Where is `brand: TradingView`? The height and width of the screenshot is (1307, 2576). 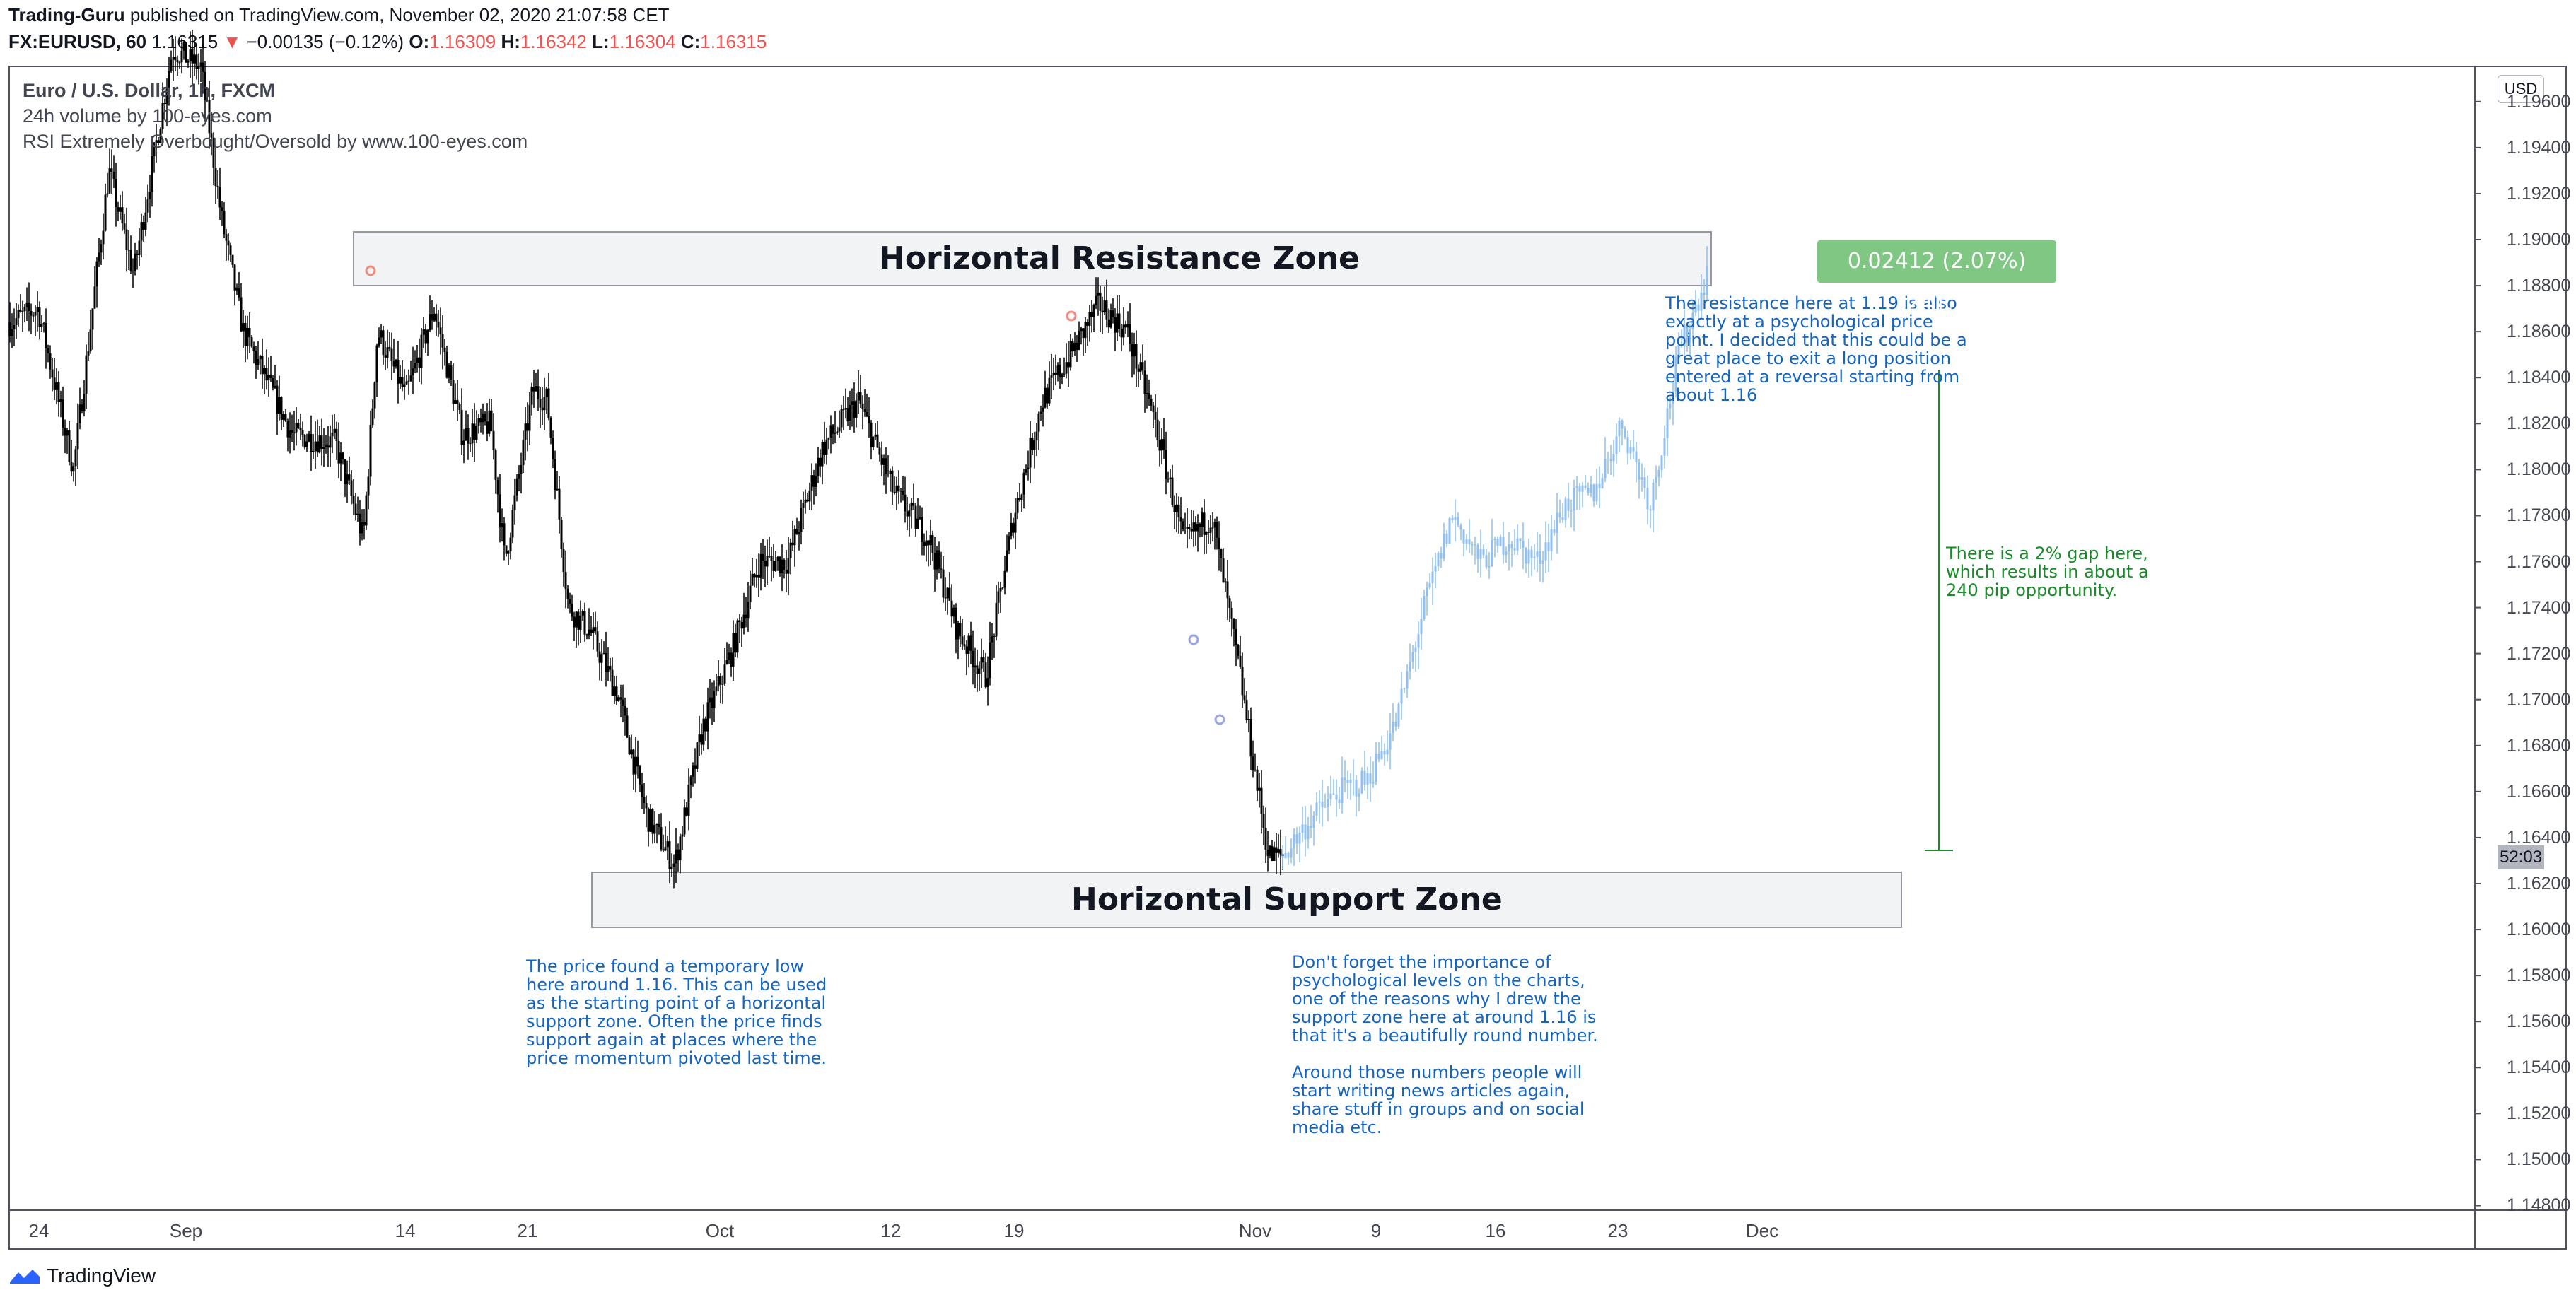
brand: TradingView is located at coordinates (82, 1276).